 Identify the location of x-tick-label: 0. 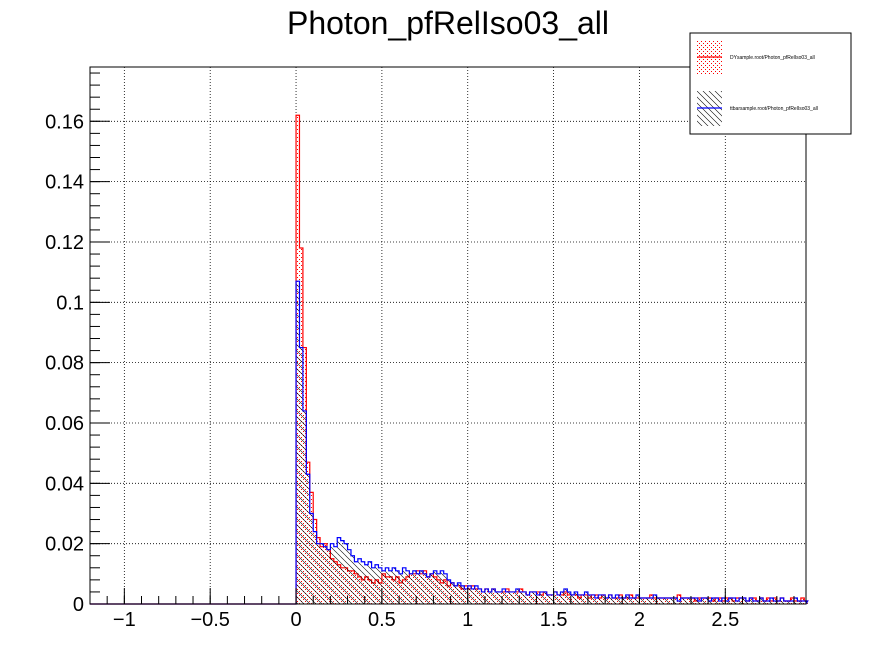
(295, 620).